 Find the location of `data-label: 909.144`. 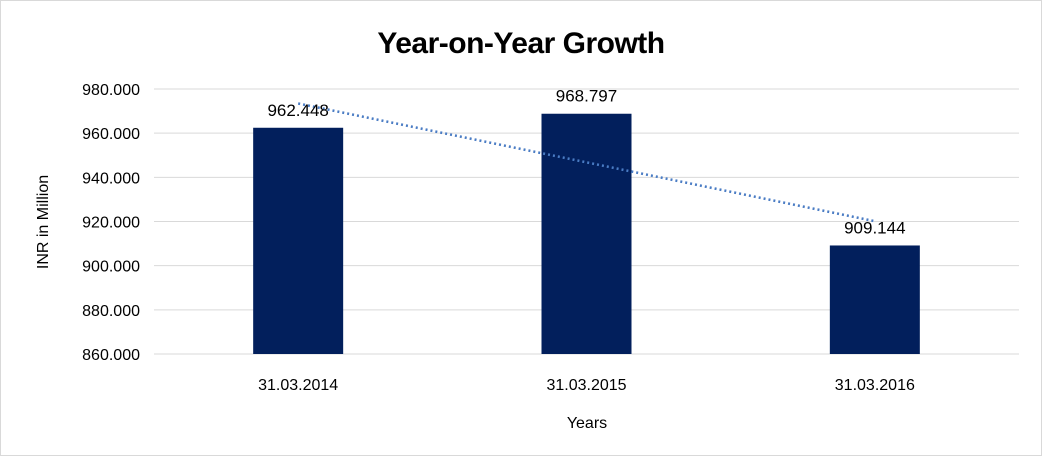

data-label: 909.144 is located at coordinates (874, 227).